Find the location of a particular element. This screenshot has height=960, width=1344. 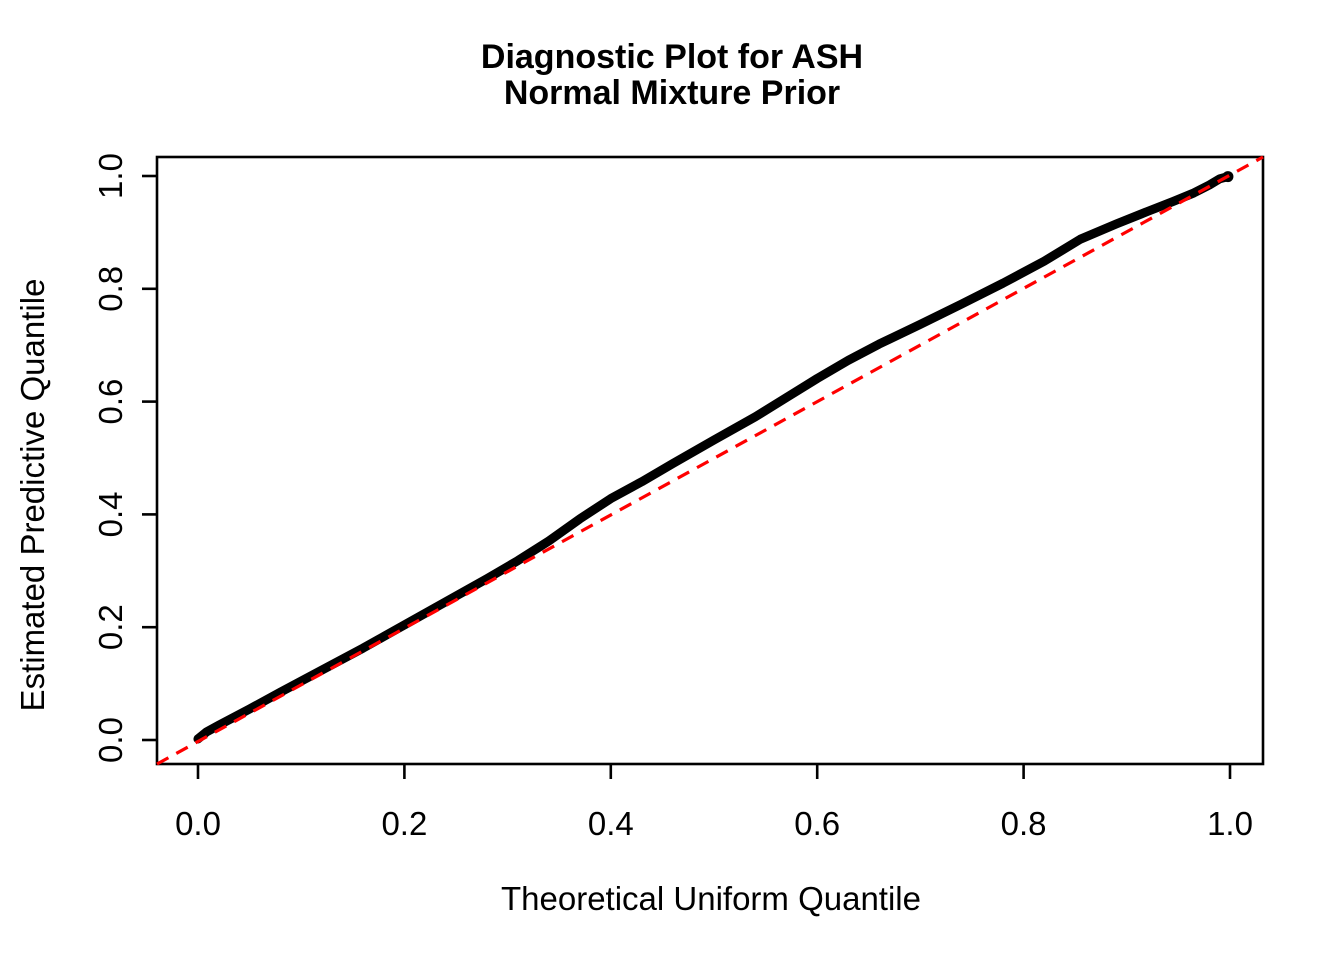

y-tick-label: 0.8 is located at coordinates (110, 289).